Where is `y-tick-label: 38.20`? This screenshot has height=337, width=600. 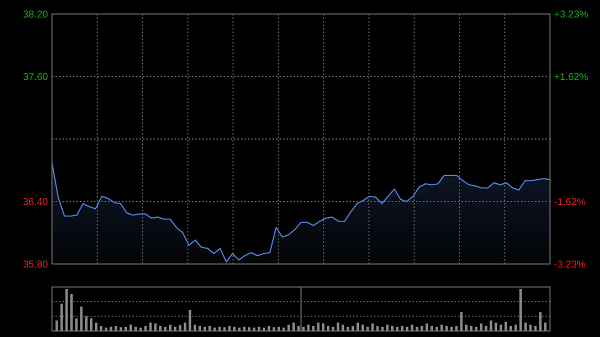 y-tick-label: 38.20 is located at coordinates (35, 15).